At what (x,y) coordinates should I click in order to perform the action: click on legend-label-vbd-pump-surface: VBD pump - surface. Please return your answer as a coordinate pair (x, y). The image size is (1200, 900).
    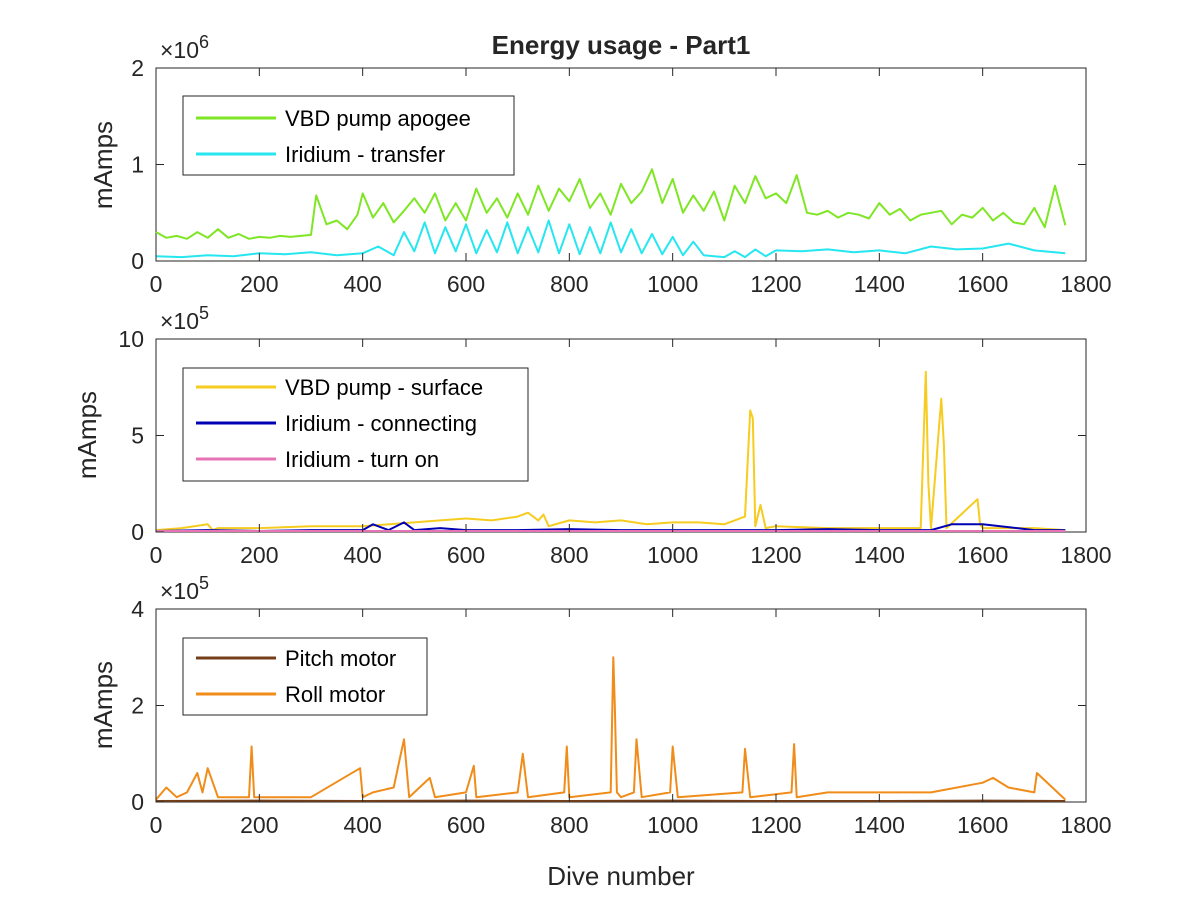
    Looking at the image, I should click on (384, 387).